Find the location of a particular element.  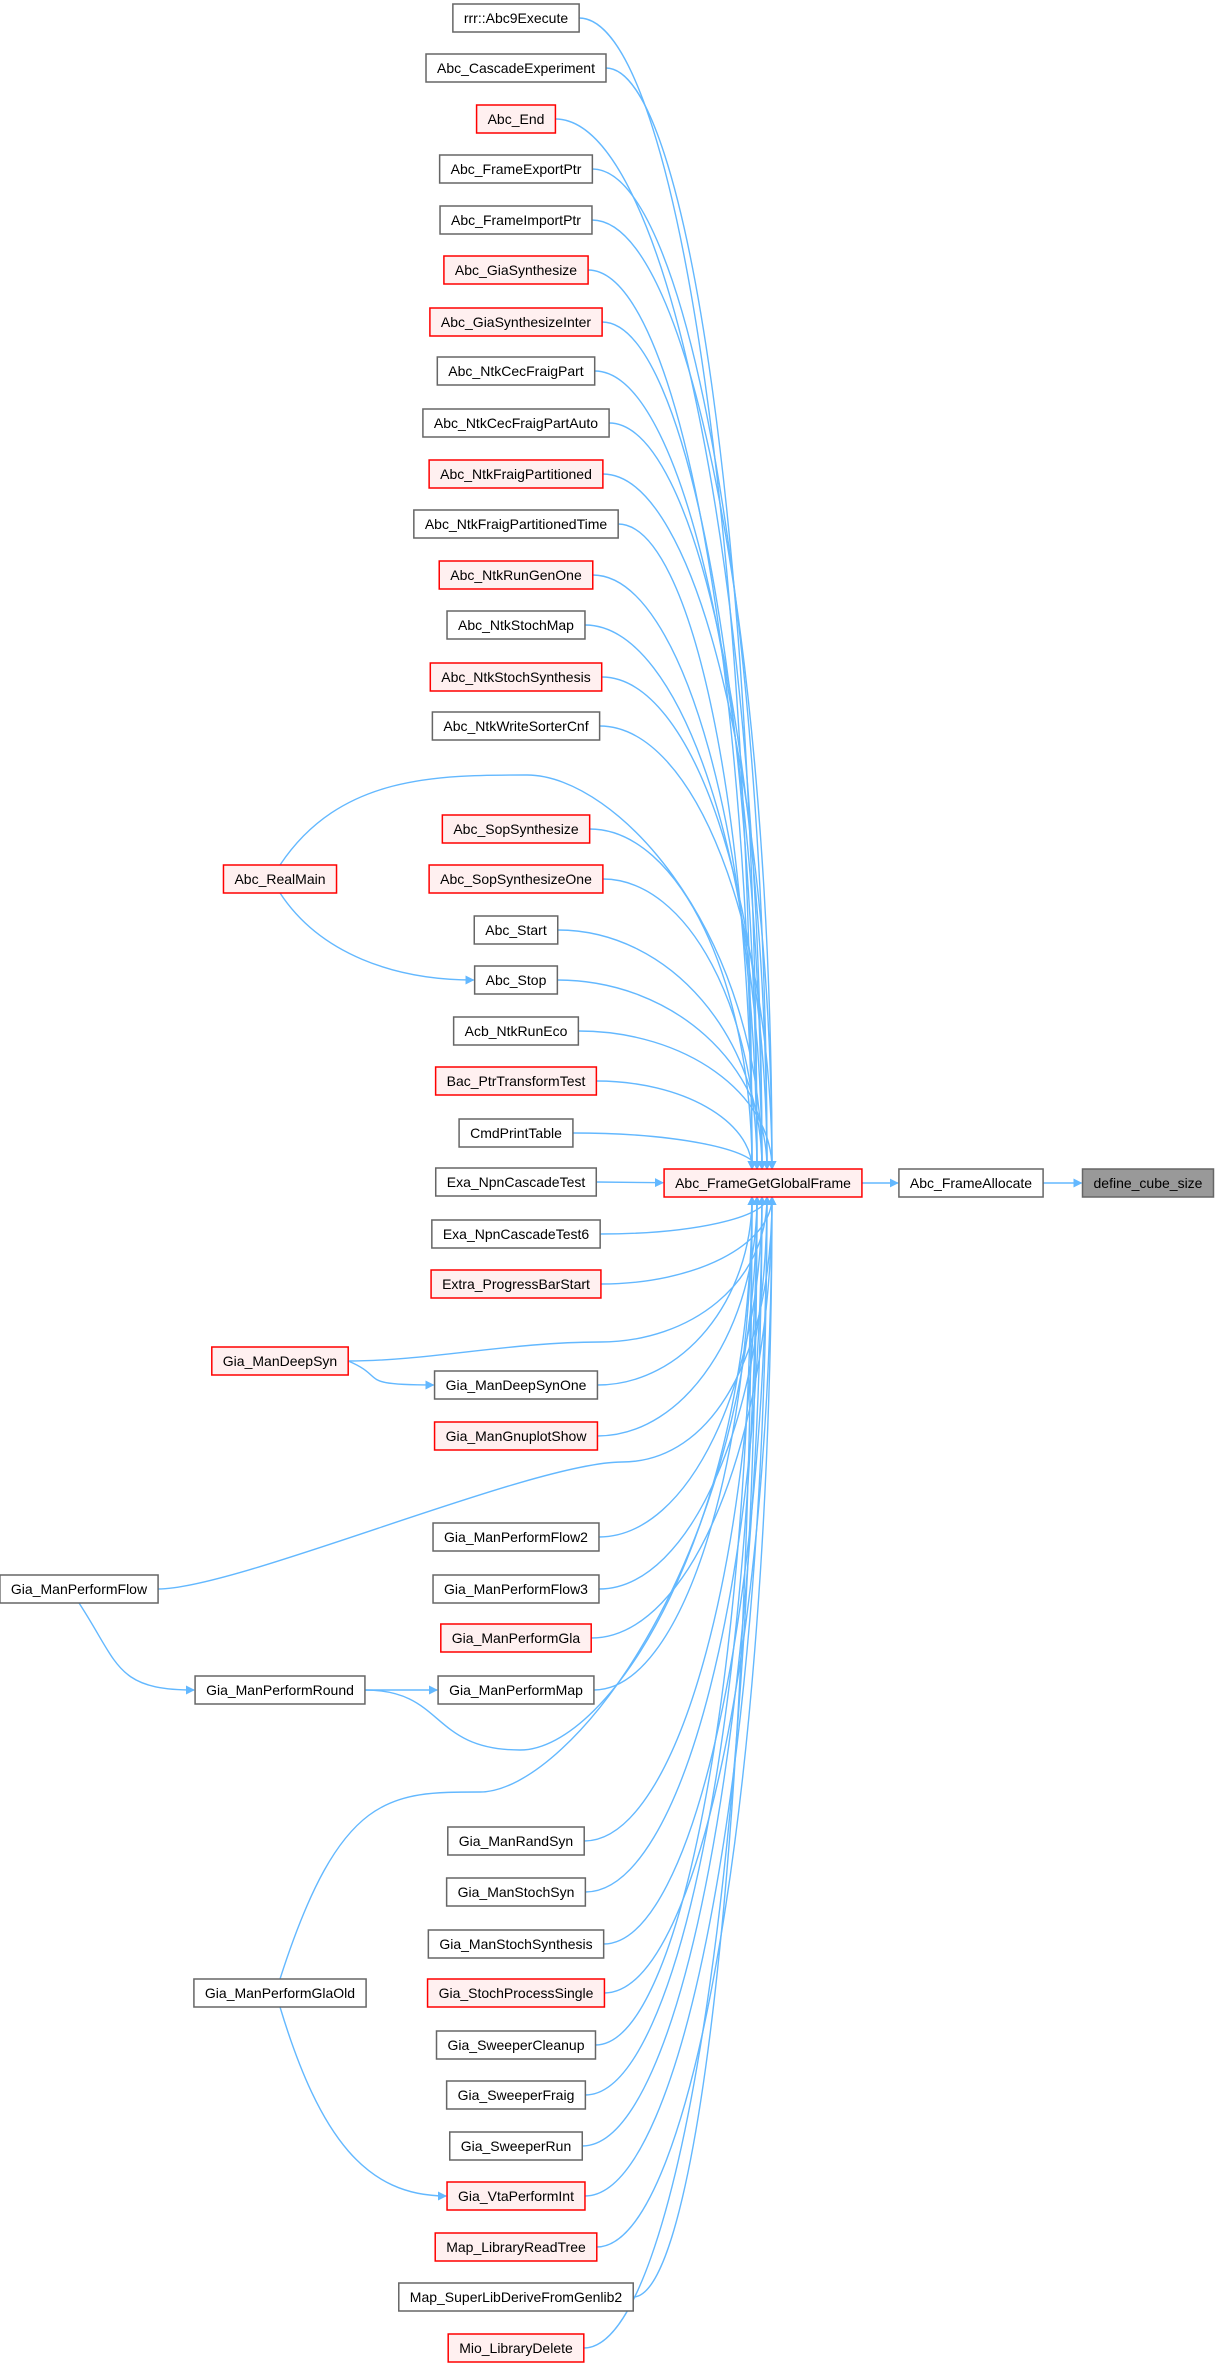

graph-node: Exa_NpnCascadeTest6 is located at coordinates (516, 1234).